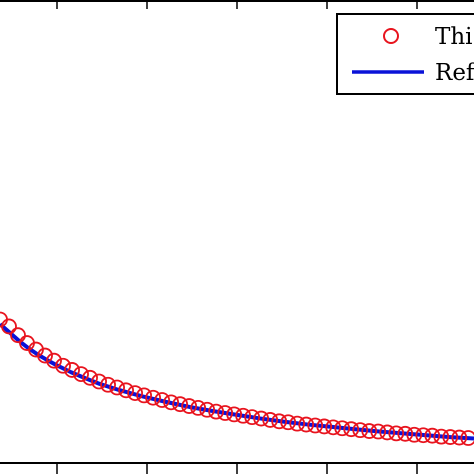  What do you see at coordinates (454, 73) in the screenshot?
I see `legend-label-reference: Ref` at bounding box center [454, 73].